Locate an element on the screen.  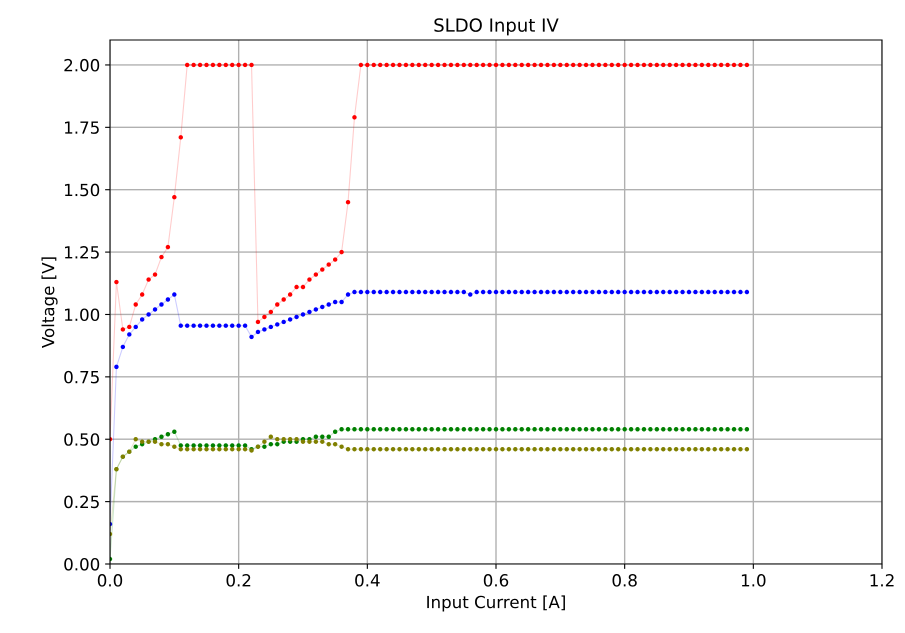
x-tick-label: 1.2 is located at coordinates (882, 580).